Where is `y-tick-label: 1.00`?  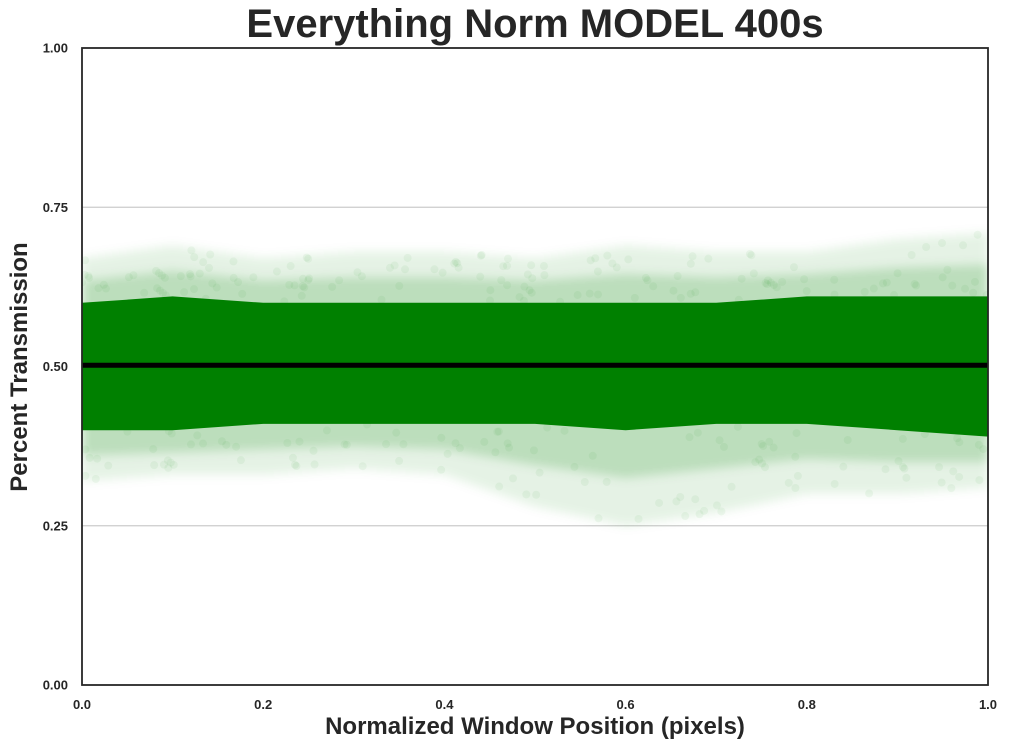
y-tick-label: 1.00 is located at coordinates (55, 48).